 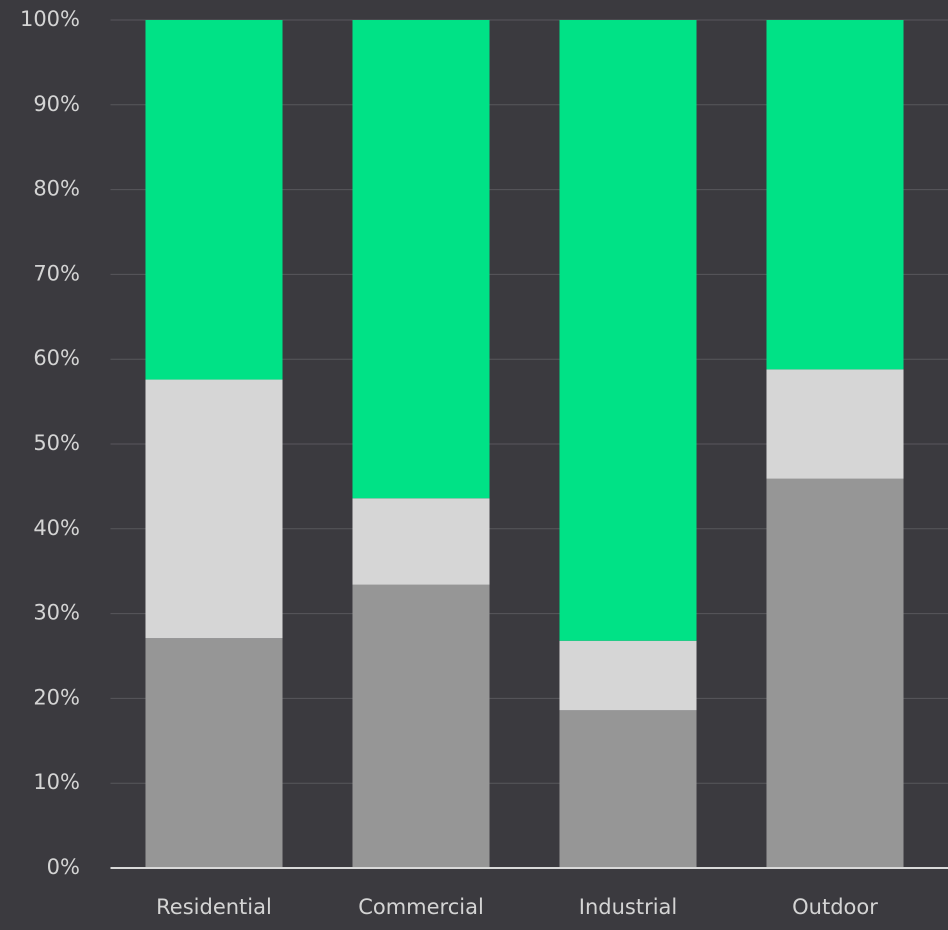 I want to click on y-tick-label: 70%, so click(x=56, y=273).